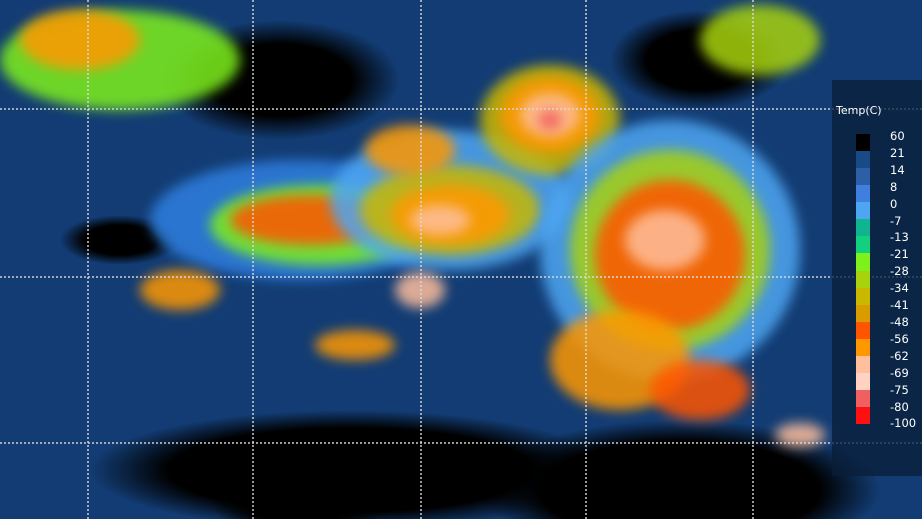  Describe the element at coordinates (899, 271) in the screenshot. I see `legend-label: -28` at that location.